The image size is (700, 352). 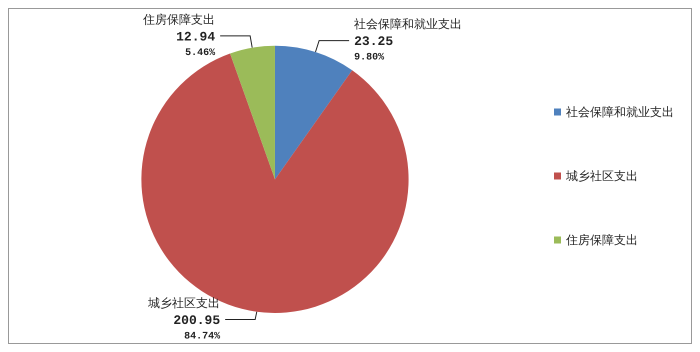 I want to click on slice-label: 社会保障和就业支出, so click(x=408, y=24).